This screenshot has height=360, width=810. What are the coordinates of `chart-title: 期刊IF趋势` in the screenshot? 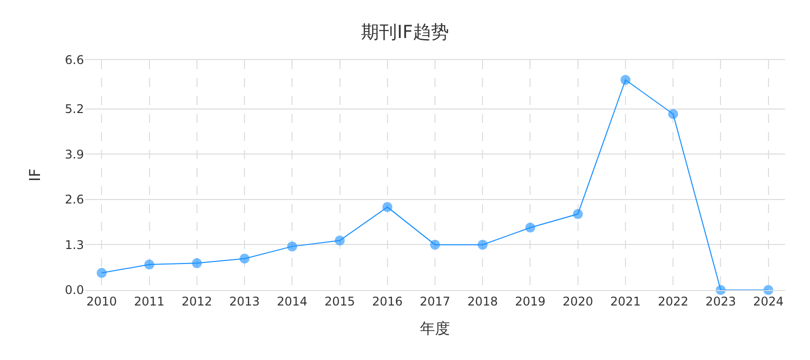 It's located at (405, 32).